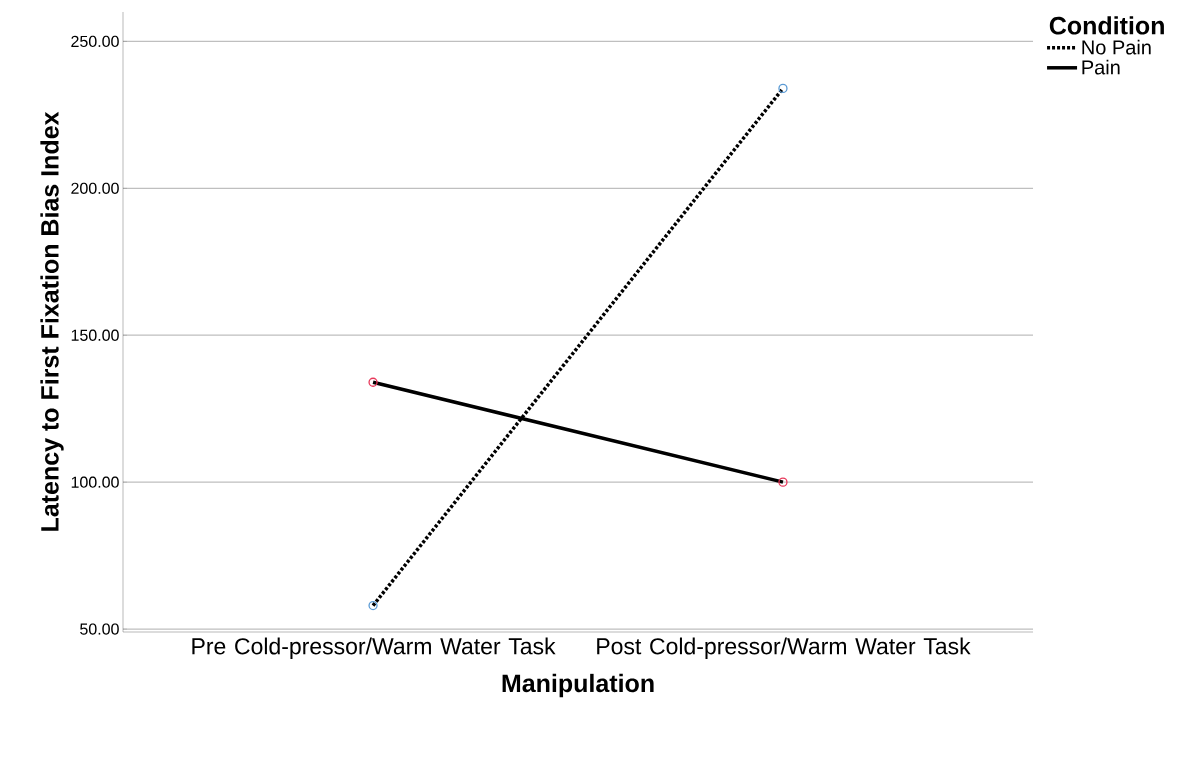 This screenshot has height=758, width=1177. Describe the element at coordinates (95, 41) in the screenshot. I see `y-tick-label: 250.00` at that location.